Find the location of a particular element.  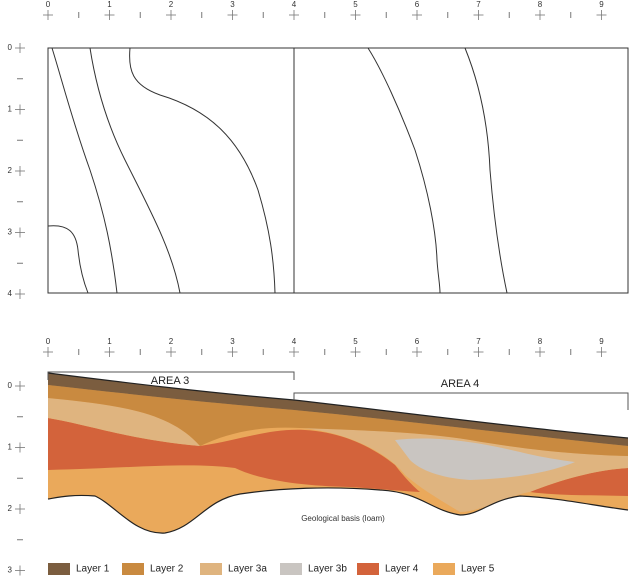

legend-label: Layer 3b is located at coordinates (327, 569).